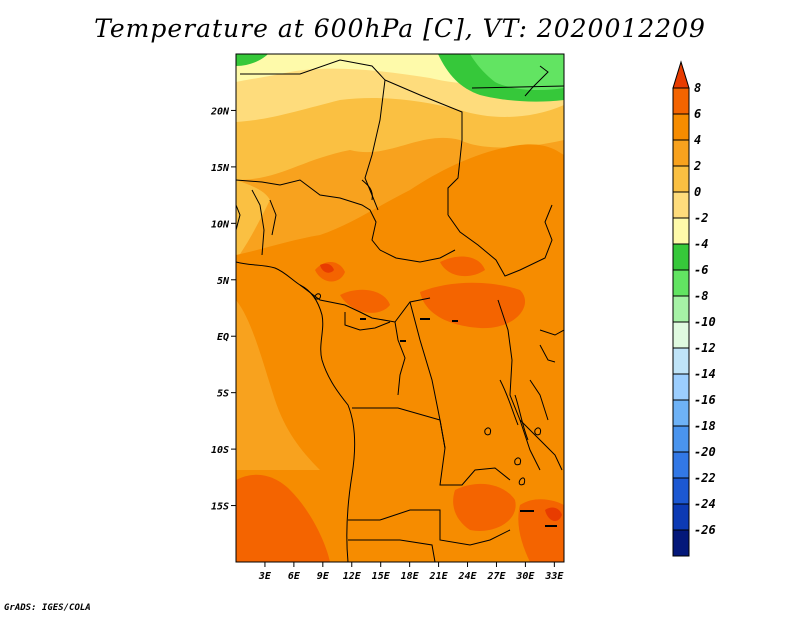 This screenshot has height=618, width=800. What do you see at coordinates (701, 244) in the screenshot?
I see `colorbar-level-label: -4` at bounding box center [701, 244].